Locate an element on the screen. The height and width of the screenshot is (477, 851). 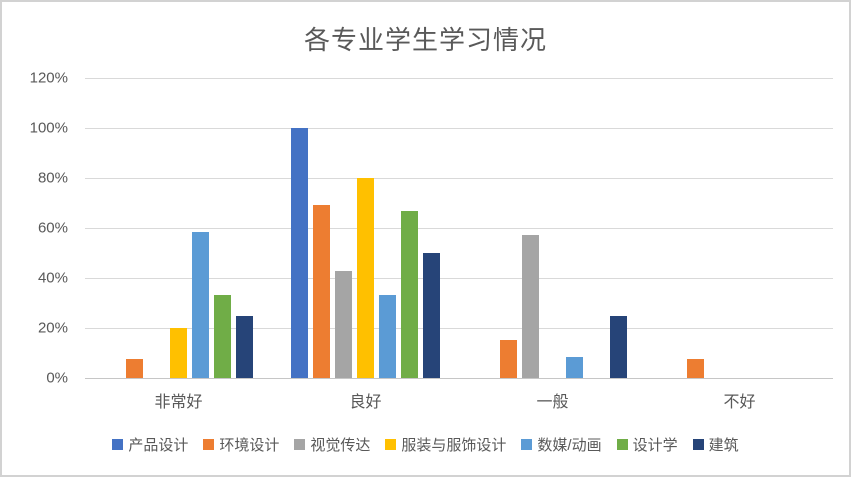
y-tick-label: 120% is located at coordinates (48, 78).